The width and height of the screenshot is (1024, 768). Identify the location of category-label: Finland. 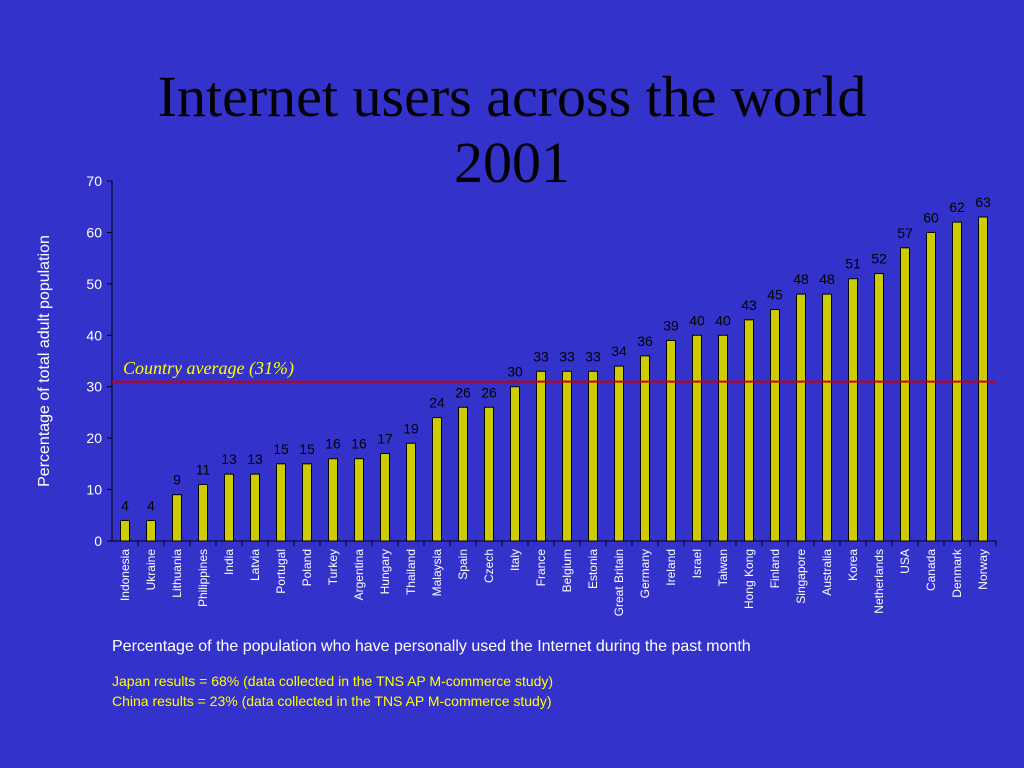
(775, 568).